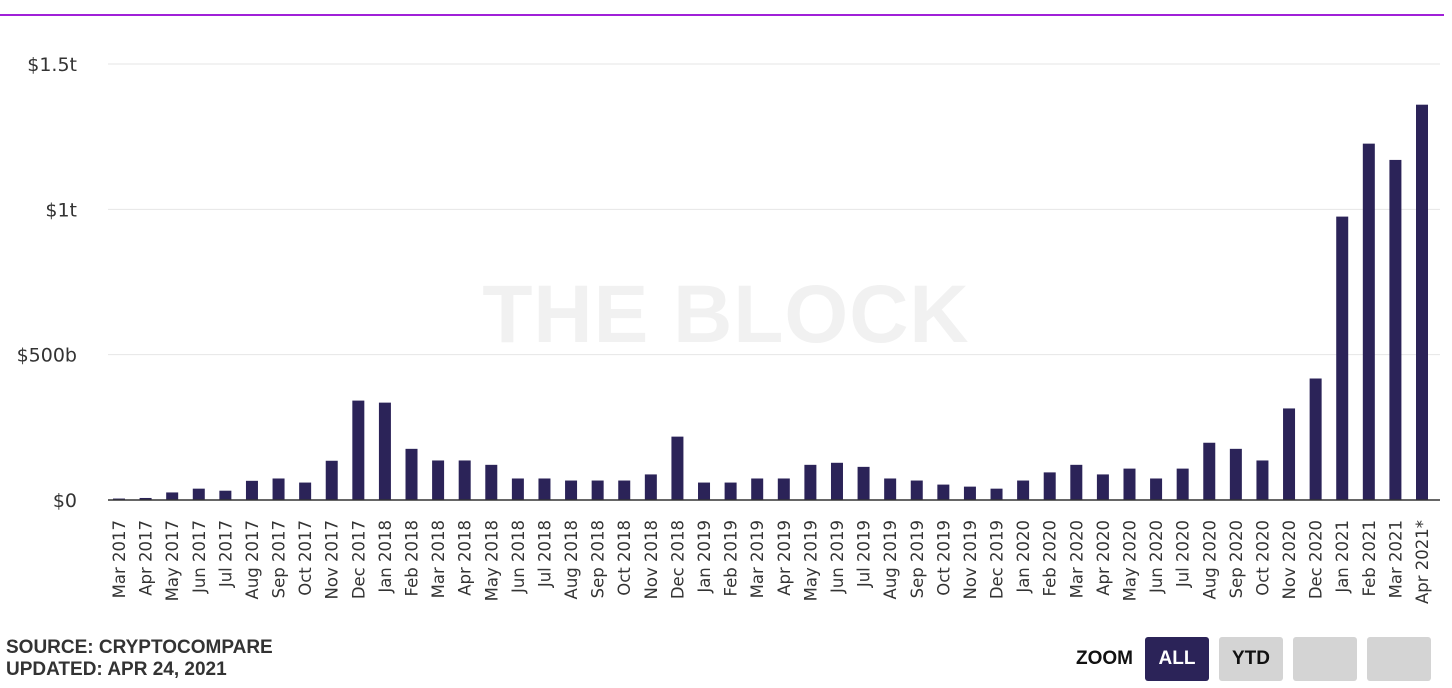 The image size is (1452, 688). I want to click on y-tick-label: $0, so click(65, 501).